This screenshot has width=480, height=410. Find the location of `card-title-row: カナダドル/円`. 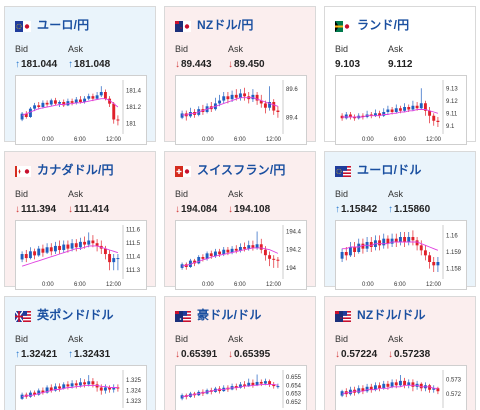

card-title-row: カナダドル/円 is located at coordinates (64, 169).